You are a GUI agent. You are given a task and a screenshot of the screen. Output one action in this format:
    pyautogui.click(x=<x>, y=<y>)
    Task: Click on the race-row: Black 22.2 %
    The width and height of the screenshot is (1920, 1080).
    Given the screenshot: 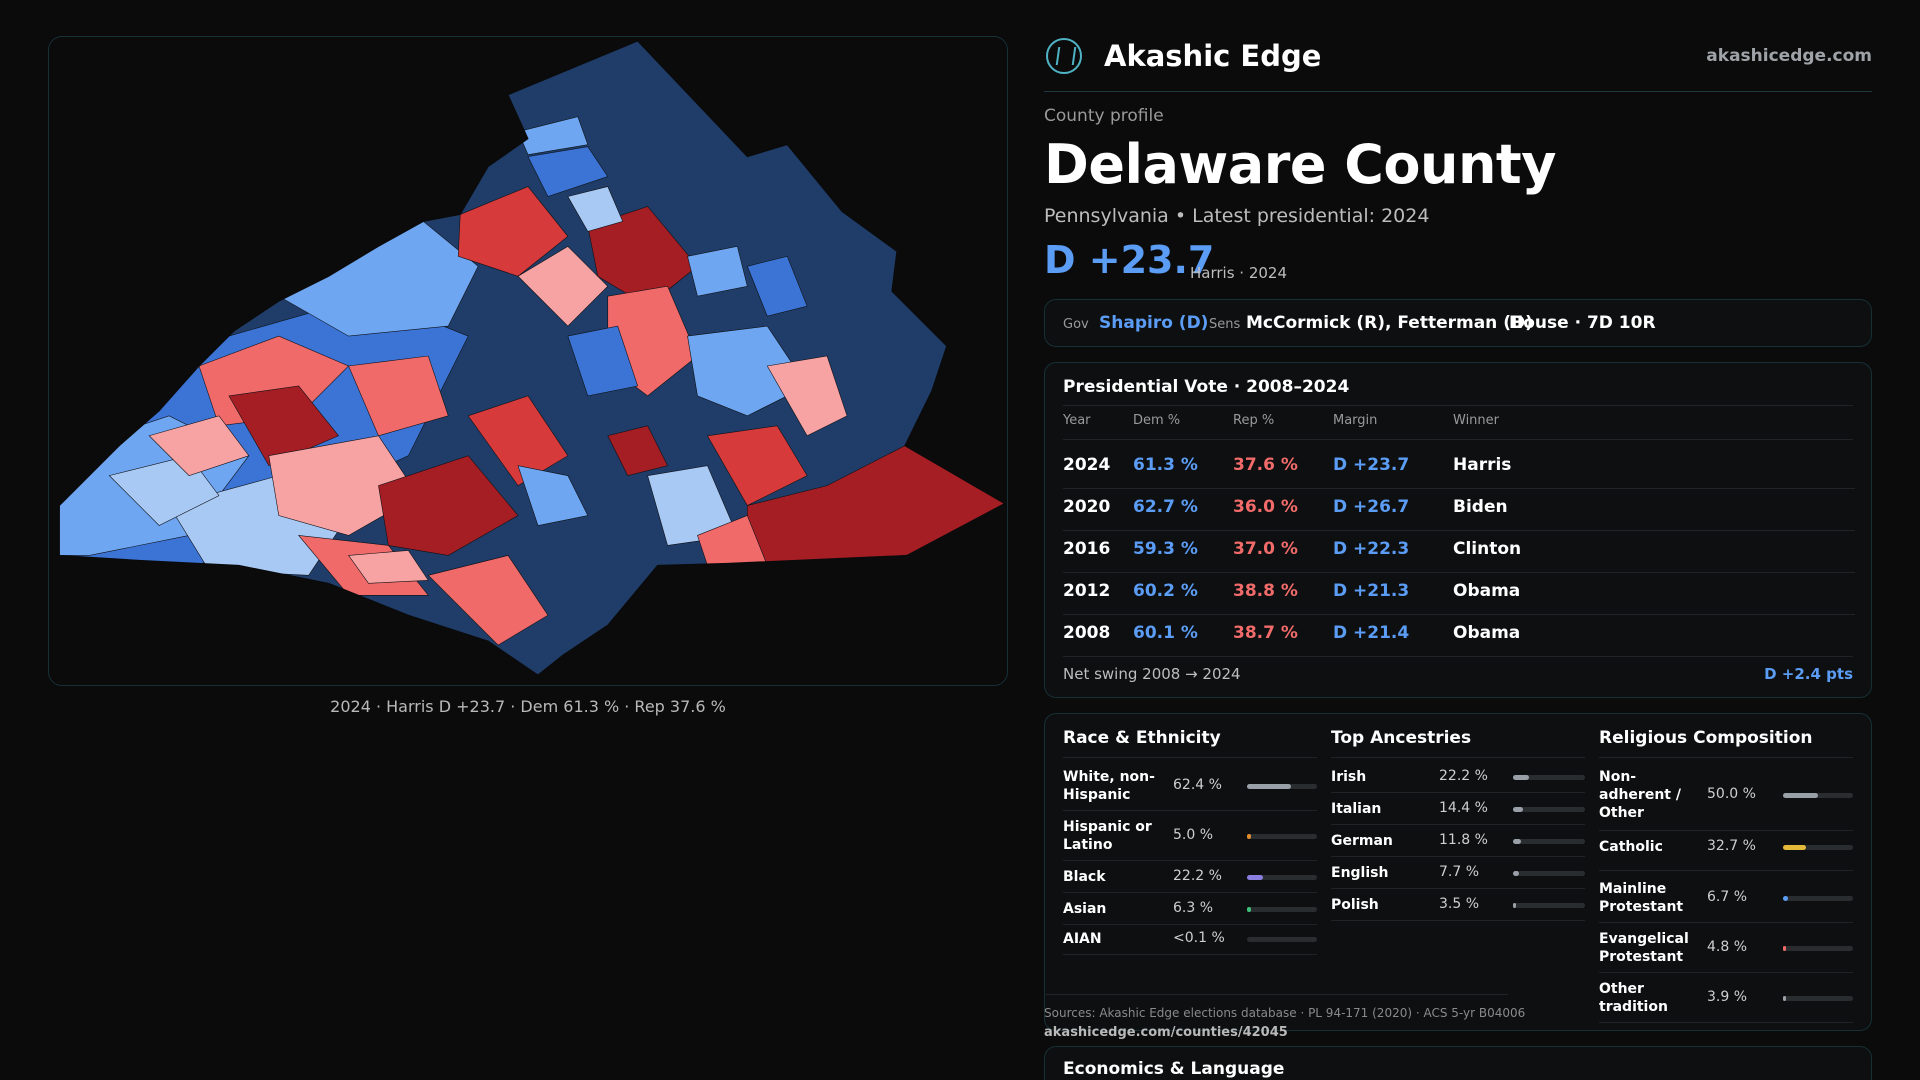 What is the action you would take?
    pyautogui.click(x=1190, y=882)
    